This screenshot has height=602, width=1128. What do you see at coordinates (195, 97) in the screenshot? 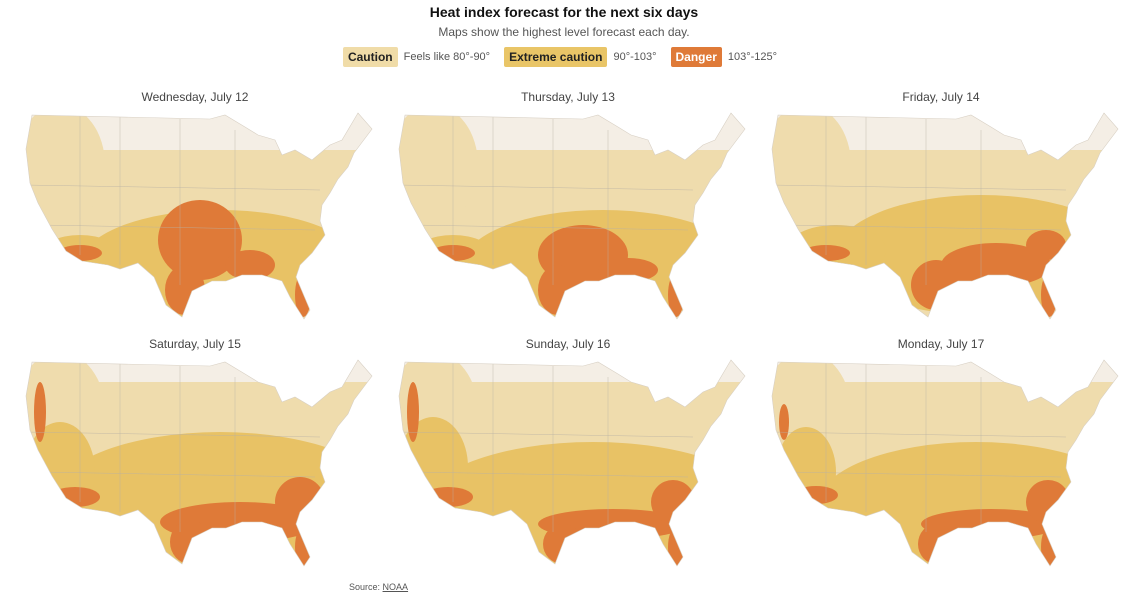
I see `map-title: Wednesday, July 12` at bounding box center [195, 97].